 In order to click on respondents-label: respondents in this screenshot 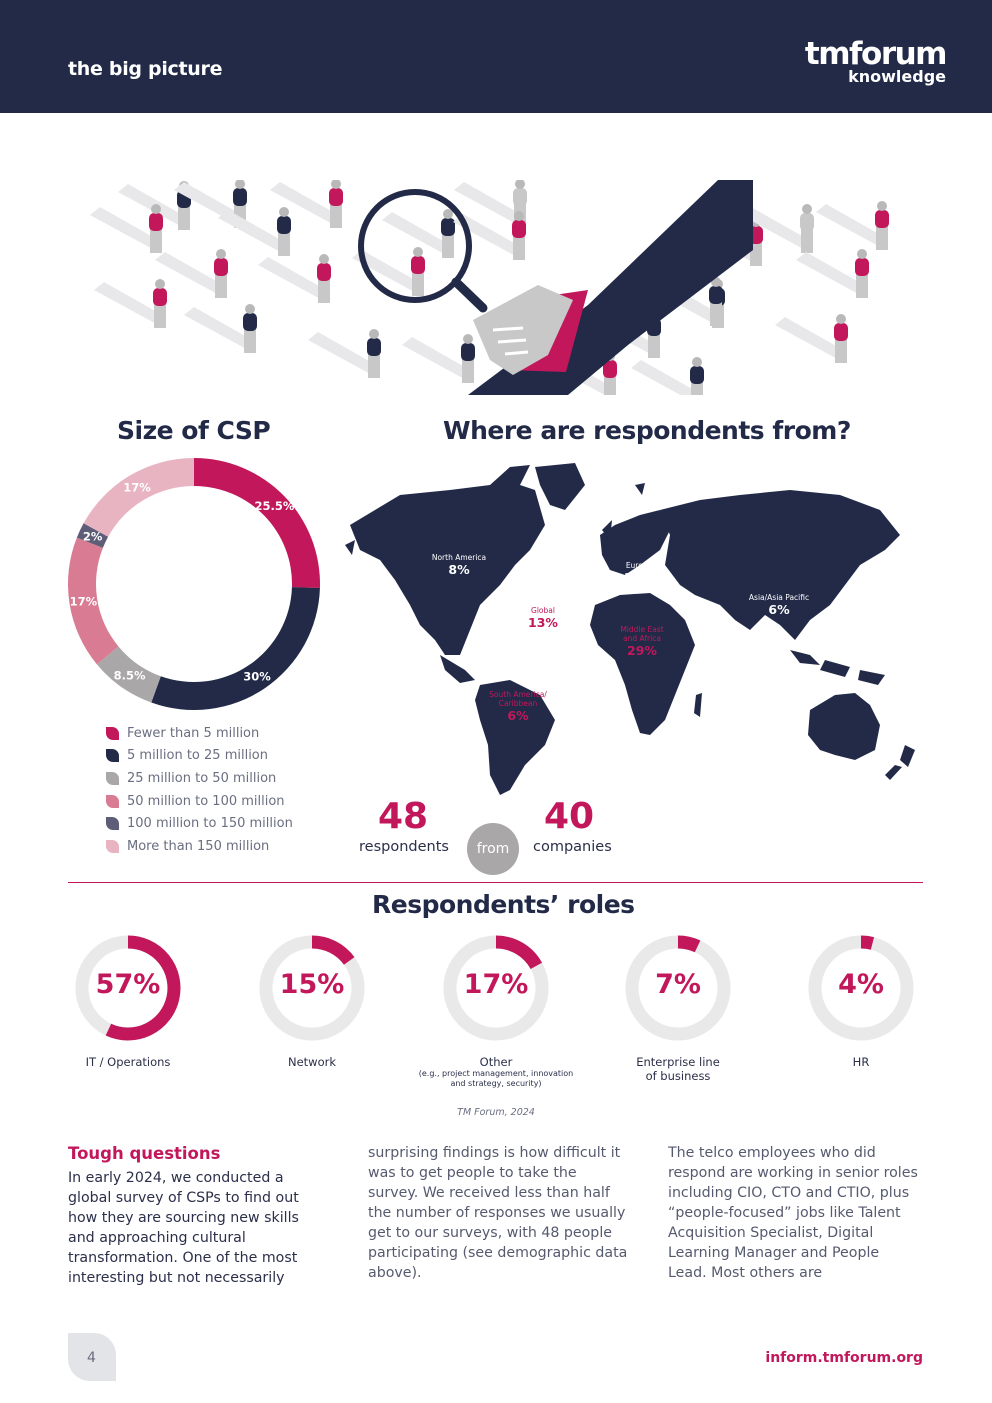, I will do `click(404, 847)`.